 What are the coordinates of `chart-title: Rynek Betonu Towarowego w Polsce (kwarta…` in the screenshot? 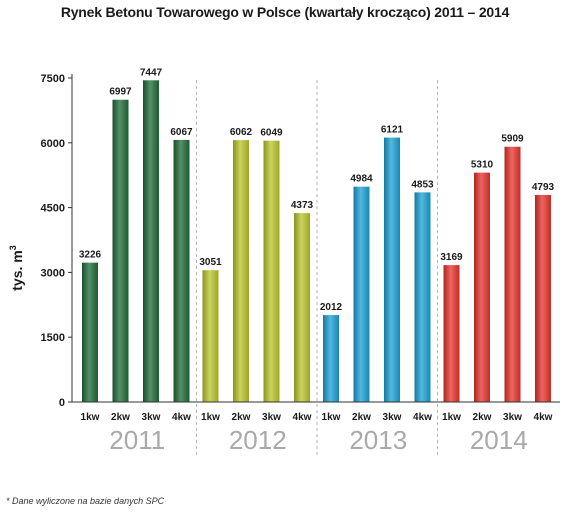 It's located at (285, 12).